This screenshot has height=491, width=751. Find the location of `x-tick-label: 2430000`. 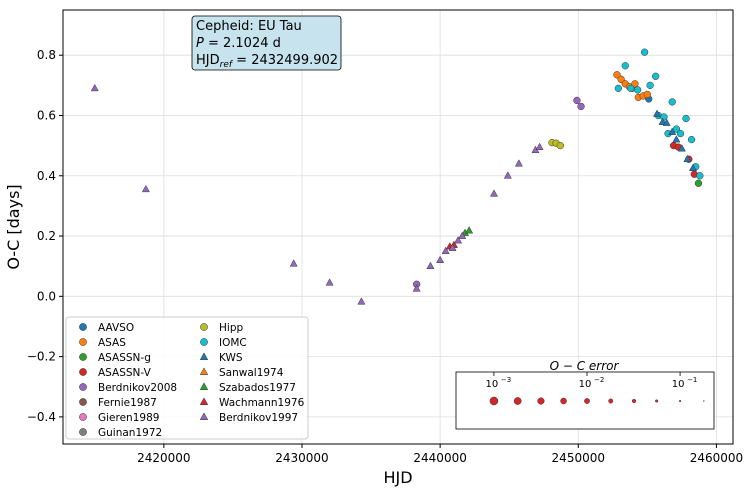

x-tick-label: 2430000 is located at coordinates (301, 458).